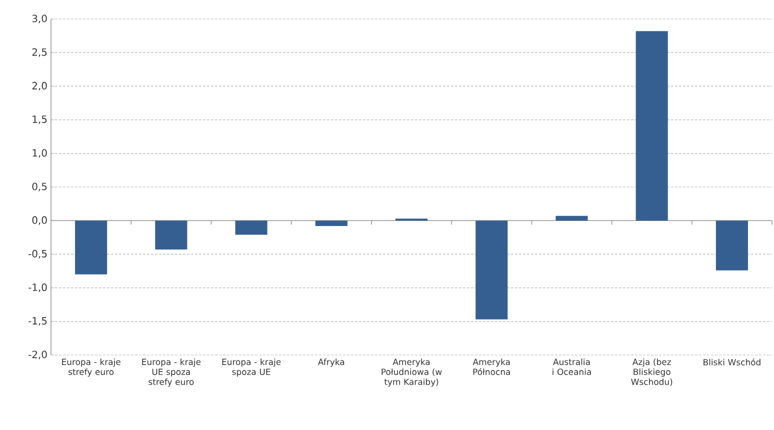 This screenshot has width=774, height=430. I want to click on y-tick-label: 0,0, so click(39, 220).